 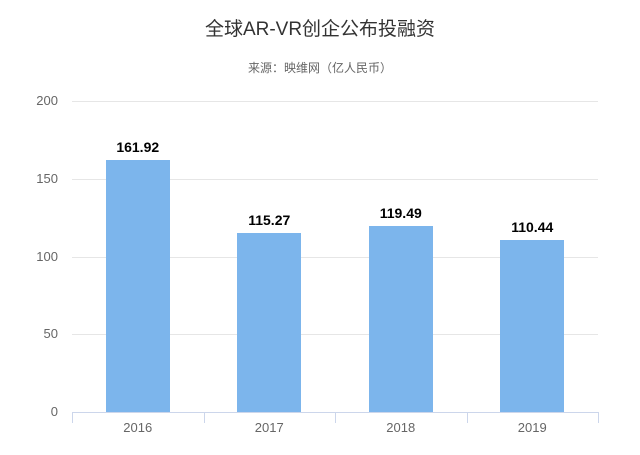 What do you see at coordinates (532, 427) in the screenshot?
I see `x-axis-label: 2019` at bounding box center [532, 427].